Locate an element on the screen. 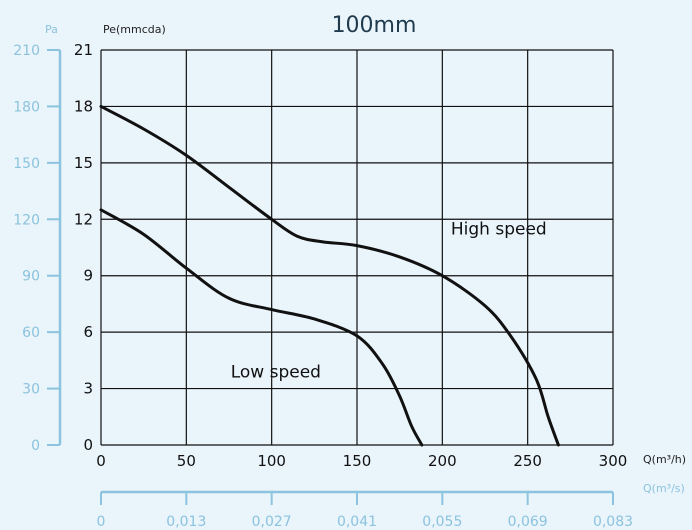 Image resolution: width=692 pixels, height=530 pixels. secondary-y-tick-label: 0 is located at coordinates (35, 446).